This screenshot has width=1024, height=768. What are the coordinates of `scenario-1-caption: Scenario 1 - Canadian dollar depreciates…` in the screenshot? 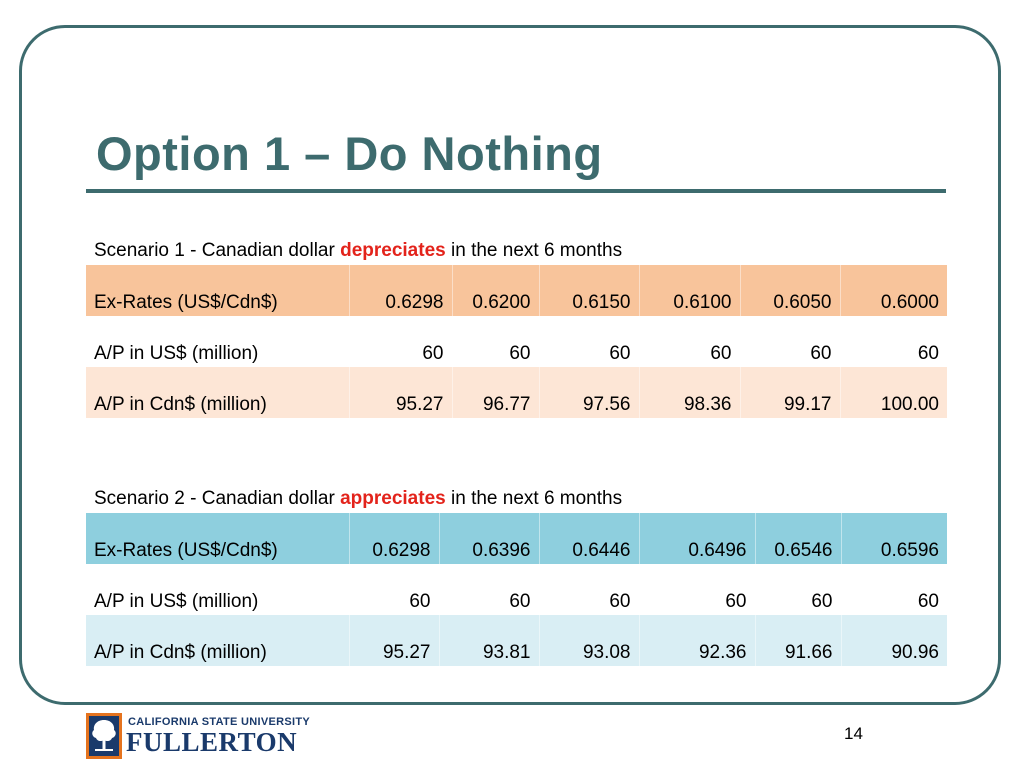 It's located at (358, 251).